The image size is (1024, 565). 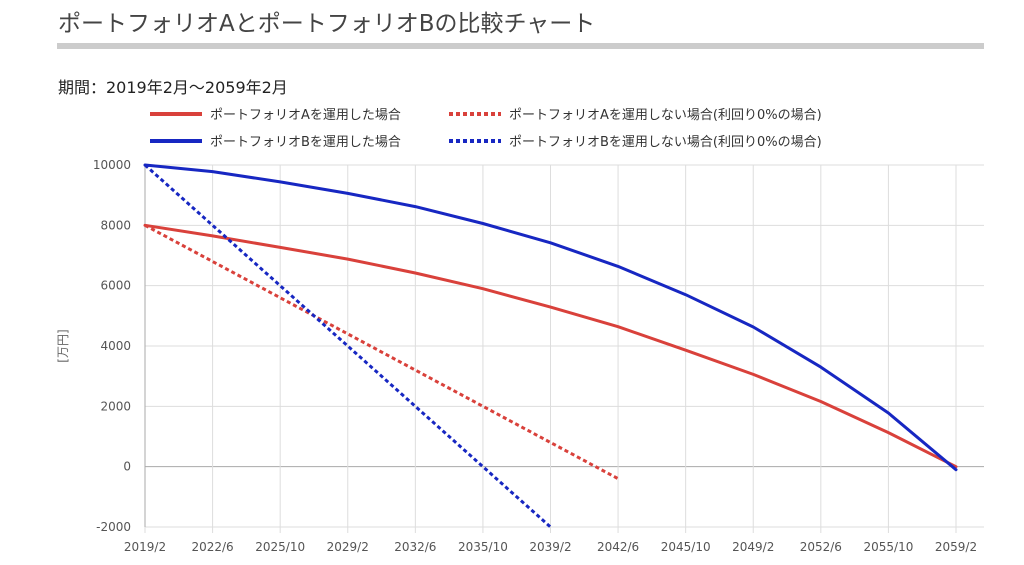 I want to click on legend-item-2: ポートフォリオAを運用しない場合(利回り0%の場合), so click(x=635, y=115).